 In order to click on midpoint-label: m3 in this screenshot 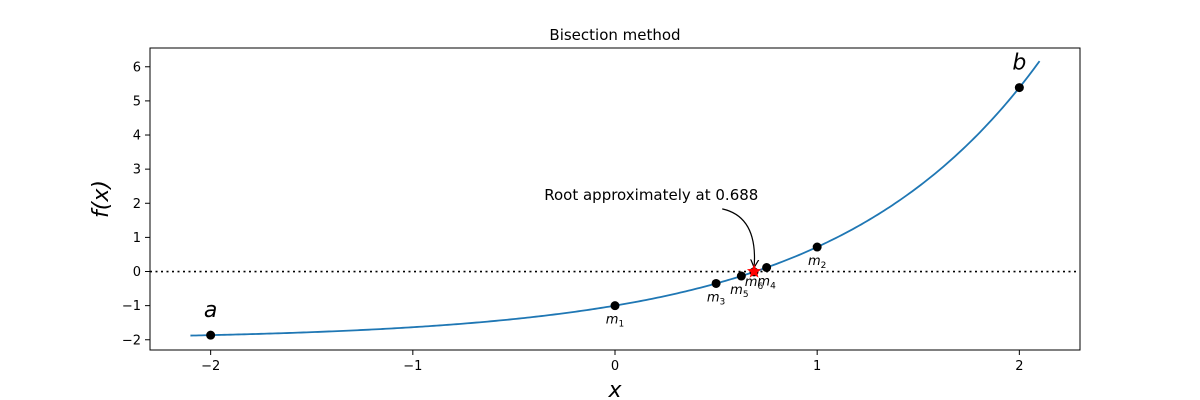, I will do `click(716, 298)`.